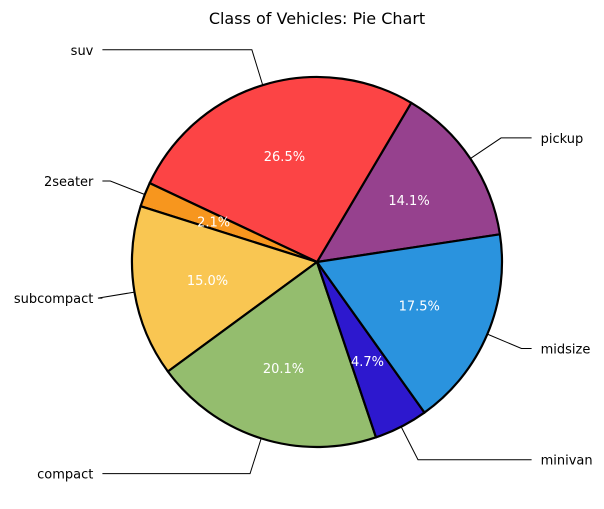 The width and height of the screenshot is (604, 509). I want to click on pie-wedge-subcompact, so click(224, 289).